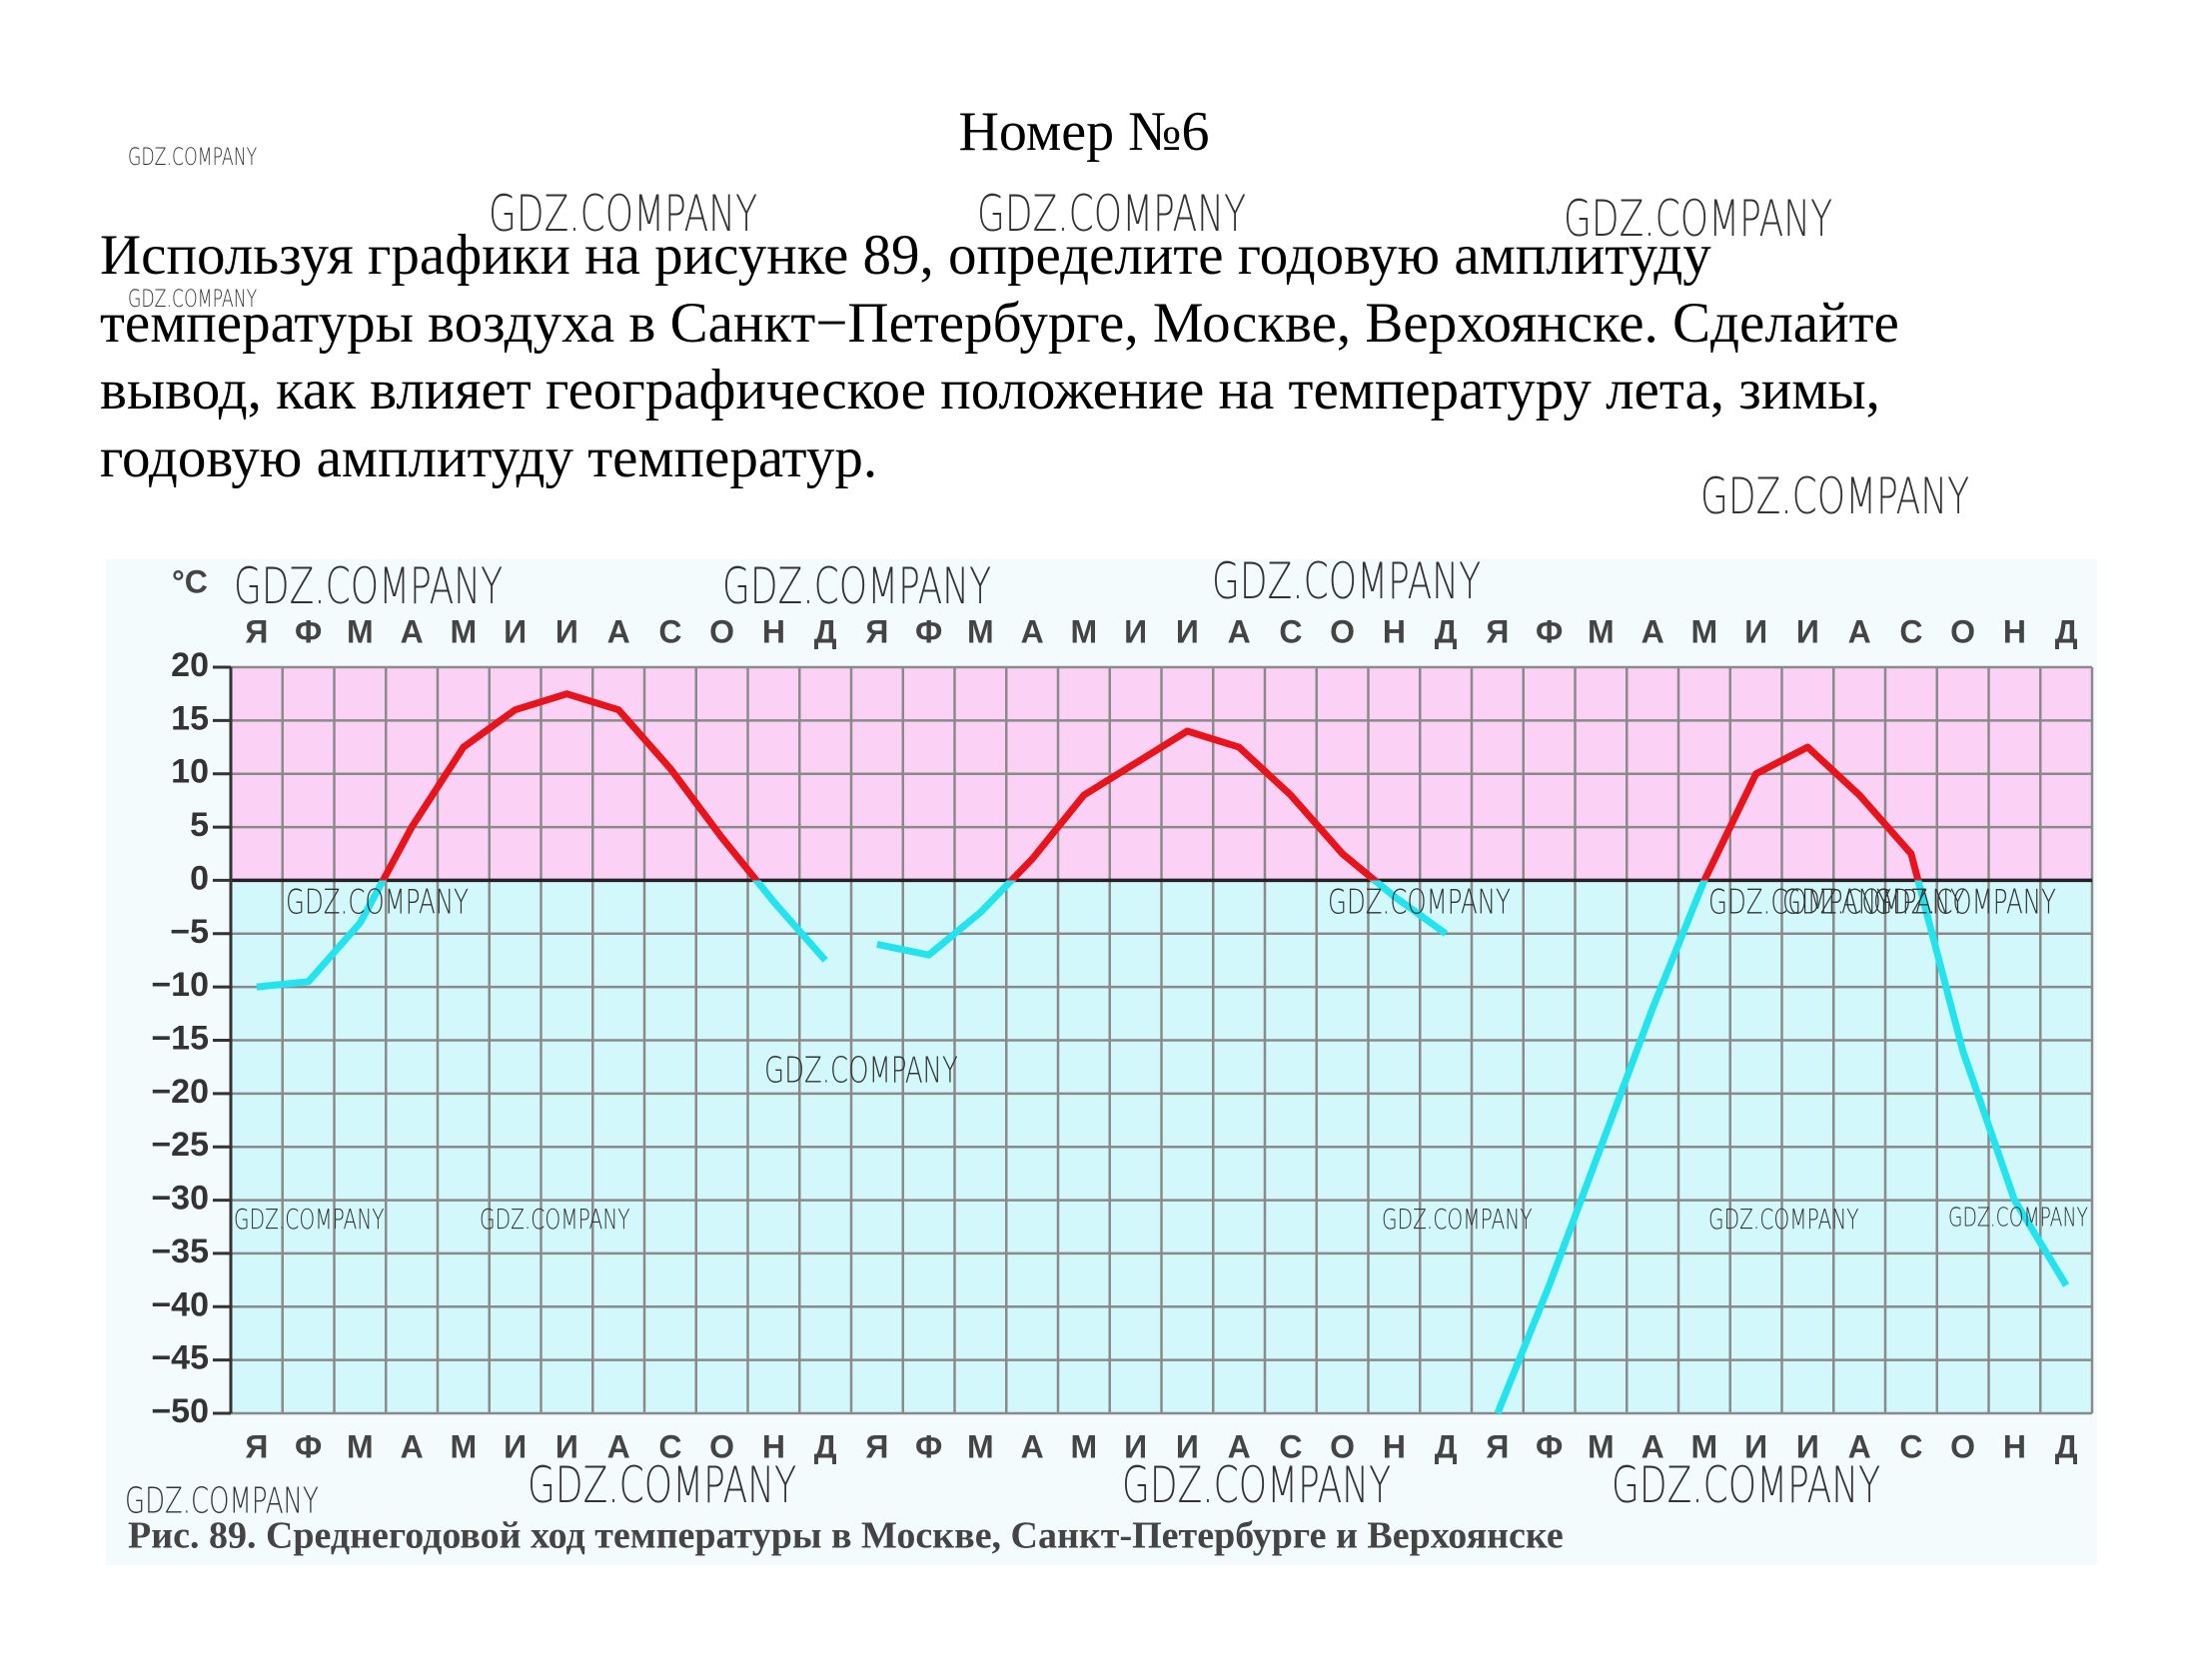 The width and height of the screenshot is (2196, 1680). Describe the element at coordinates (180, 1199) in the screenshot. I see `y-tick-label: −30` at that location.